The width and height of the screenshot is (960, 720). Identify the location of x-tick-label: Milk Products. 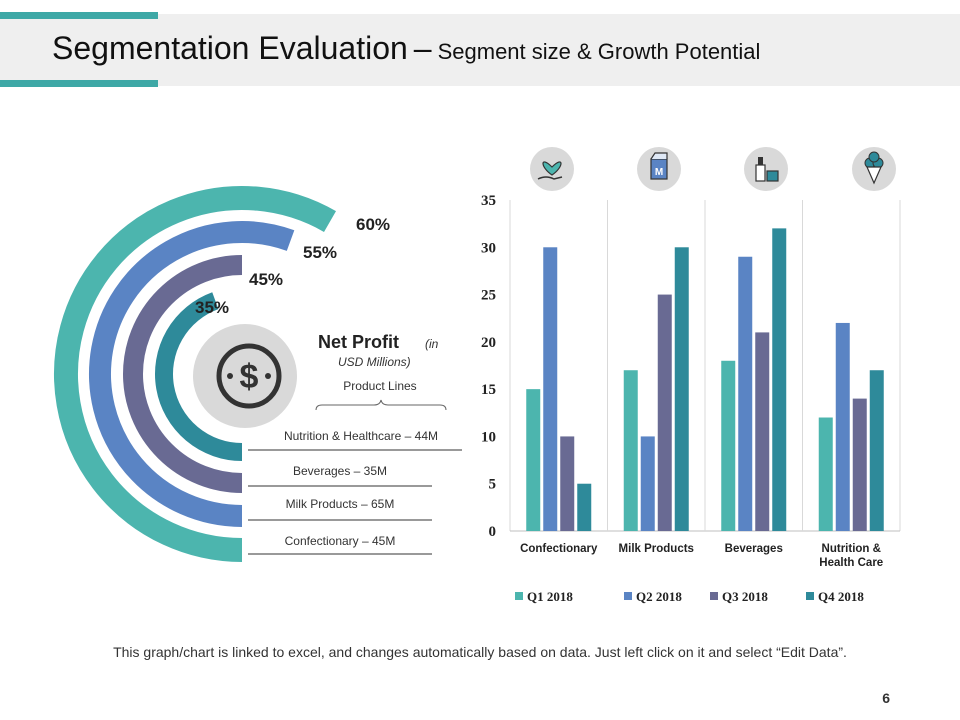
(656, 549).